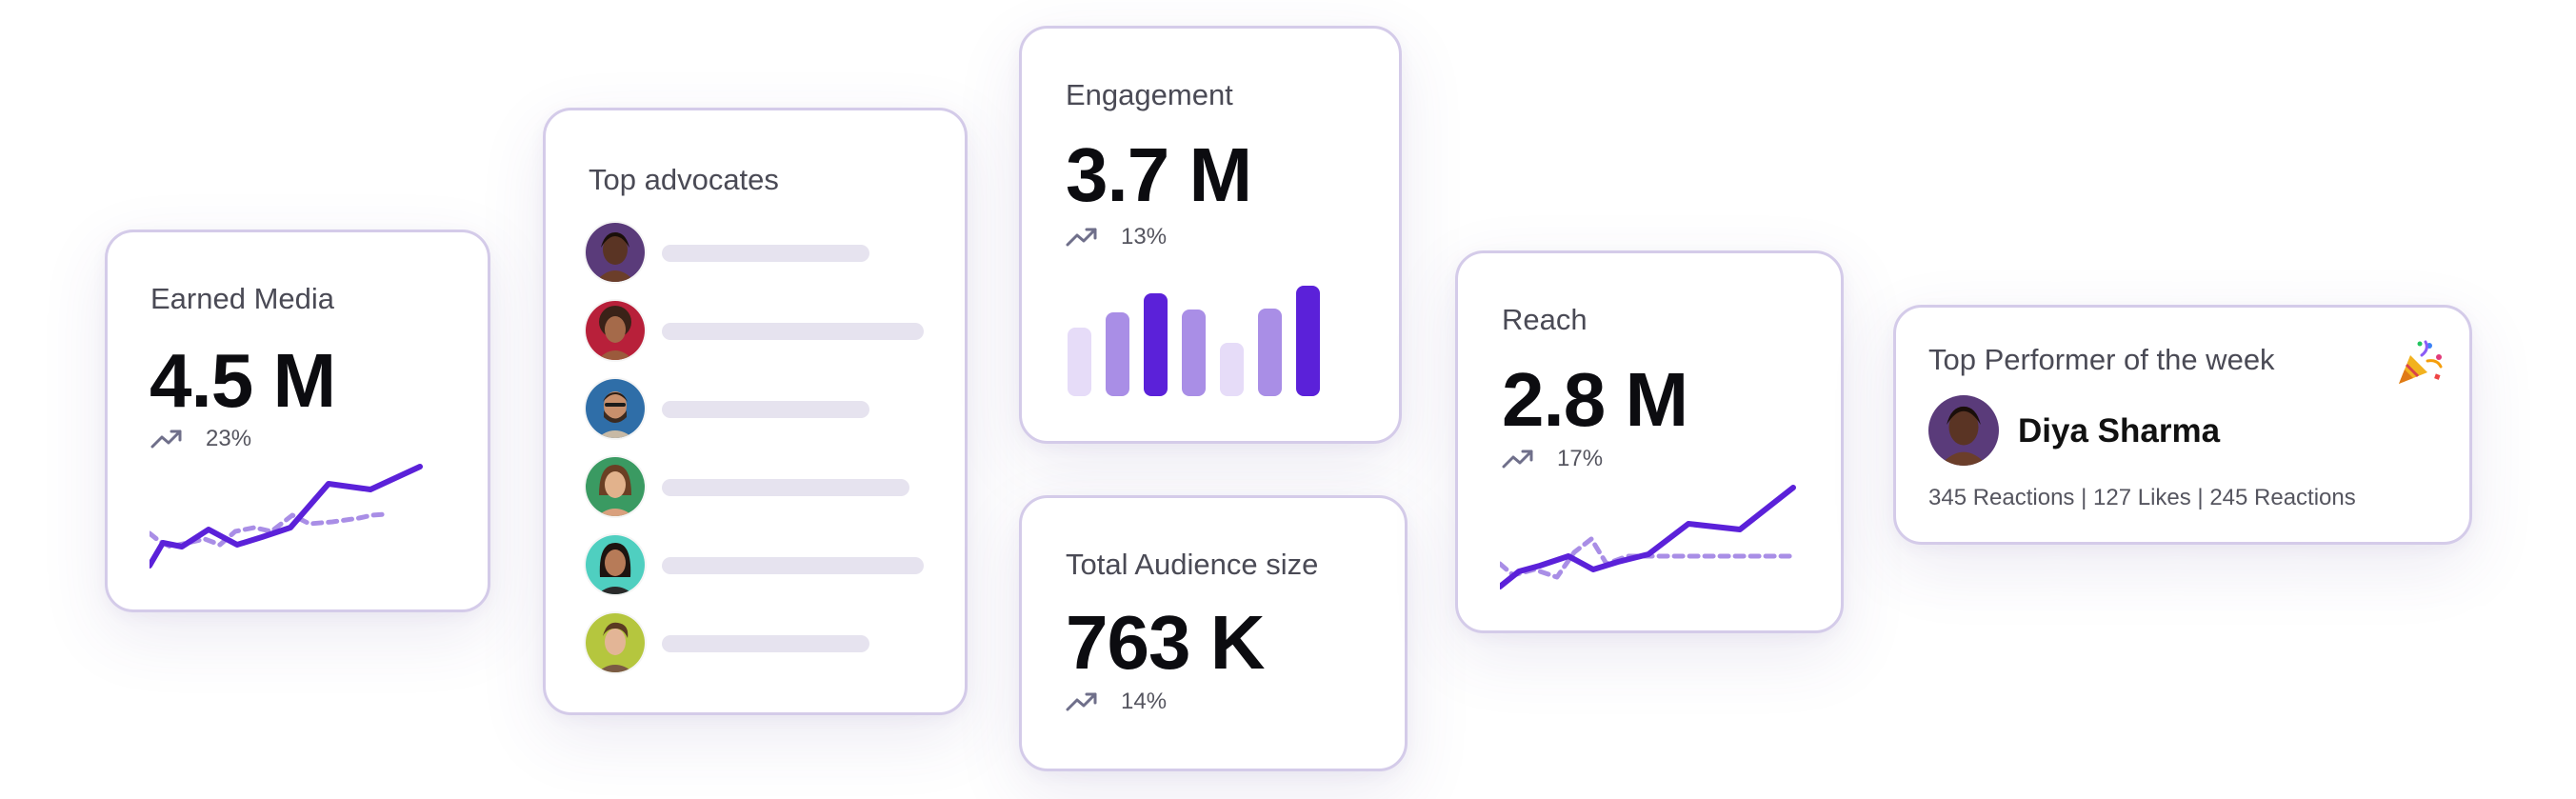 The width and height of the screenshot is (2576, 799). What do you see at coordinates (1210, 235) in the screenshot?
I see `engagement-card: Engagement 3.7 M 13%` at bounding box center [1210, 235].